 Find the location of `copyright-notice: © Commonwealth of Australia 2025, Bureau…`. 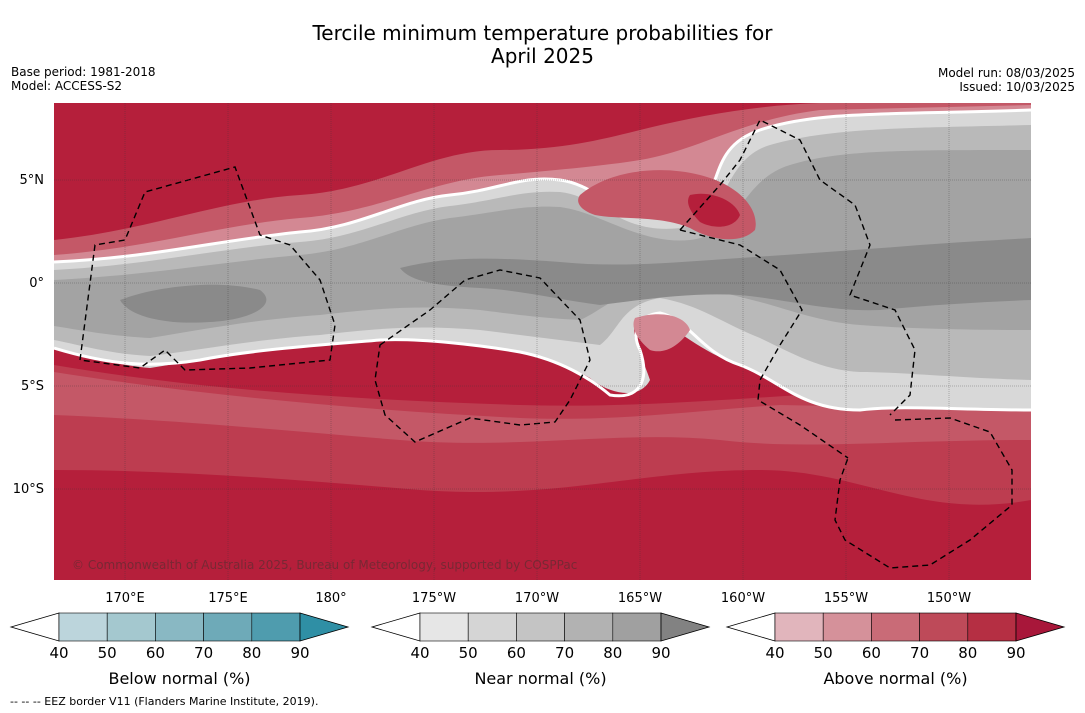

copyright-notice: © Commonwealth of Australia 2025, Bureau… is located at coordinates (325, 565).